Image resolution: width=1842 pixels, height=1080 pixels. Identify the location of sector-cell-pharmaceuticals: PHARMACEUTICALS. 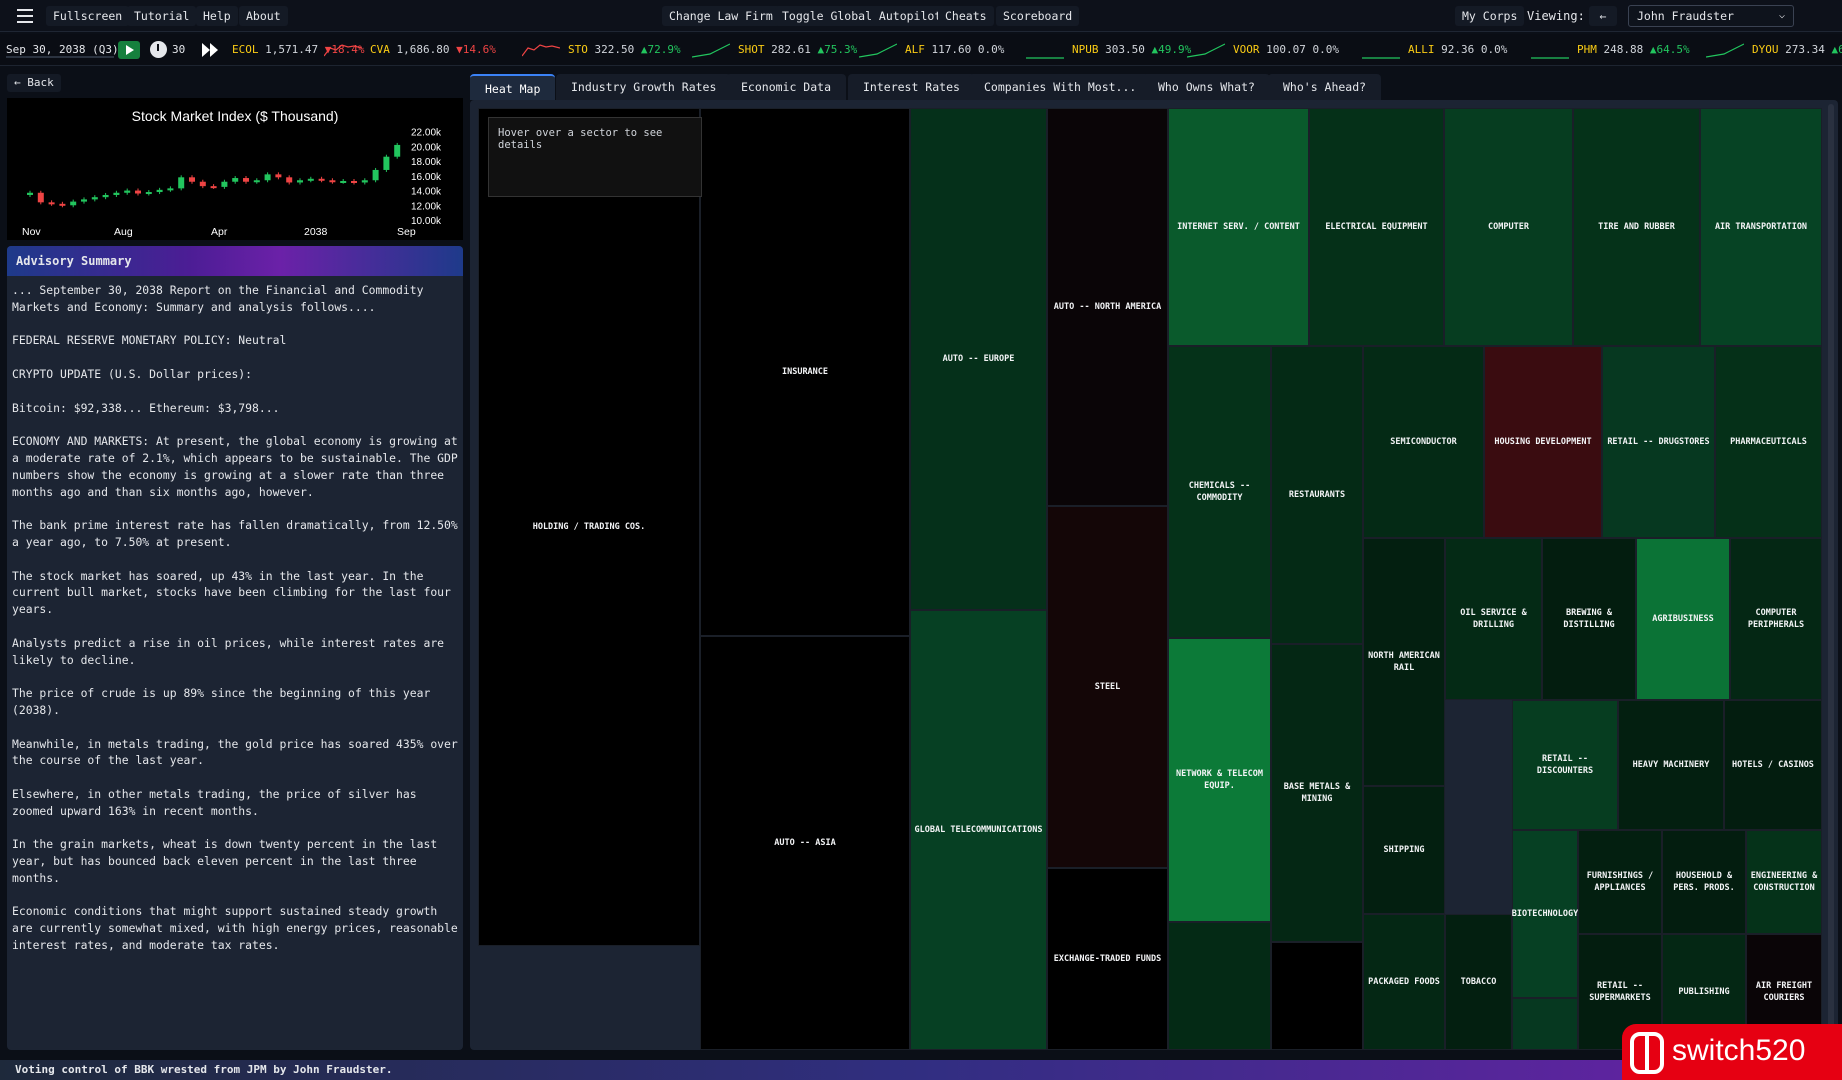
(1768, 442).